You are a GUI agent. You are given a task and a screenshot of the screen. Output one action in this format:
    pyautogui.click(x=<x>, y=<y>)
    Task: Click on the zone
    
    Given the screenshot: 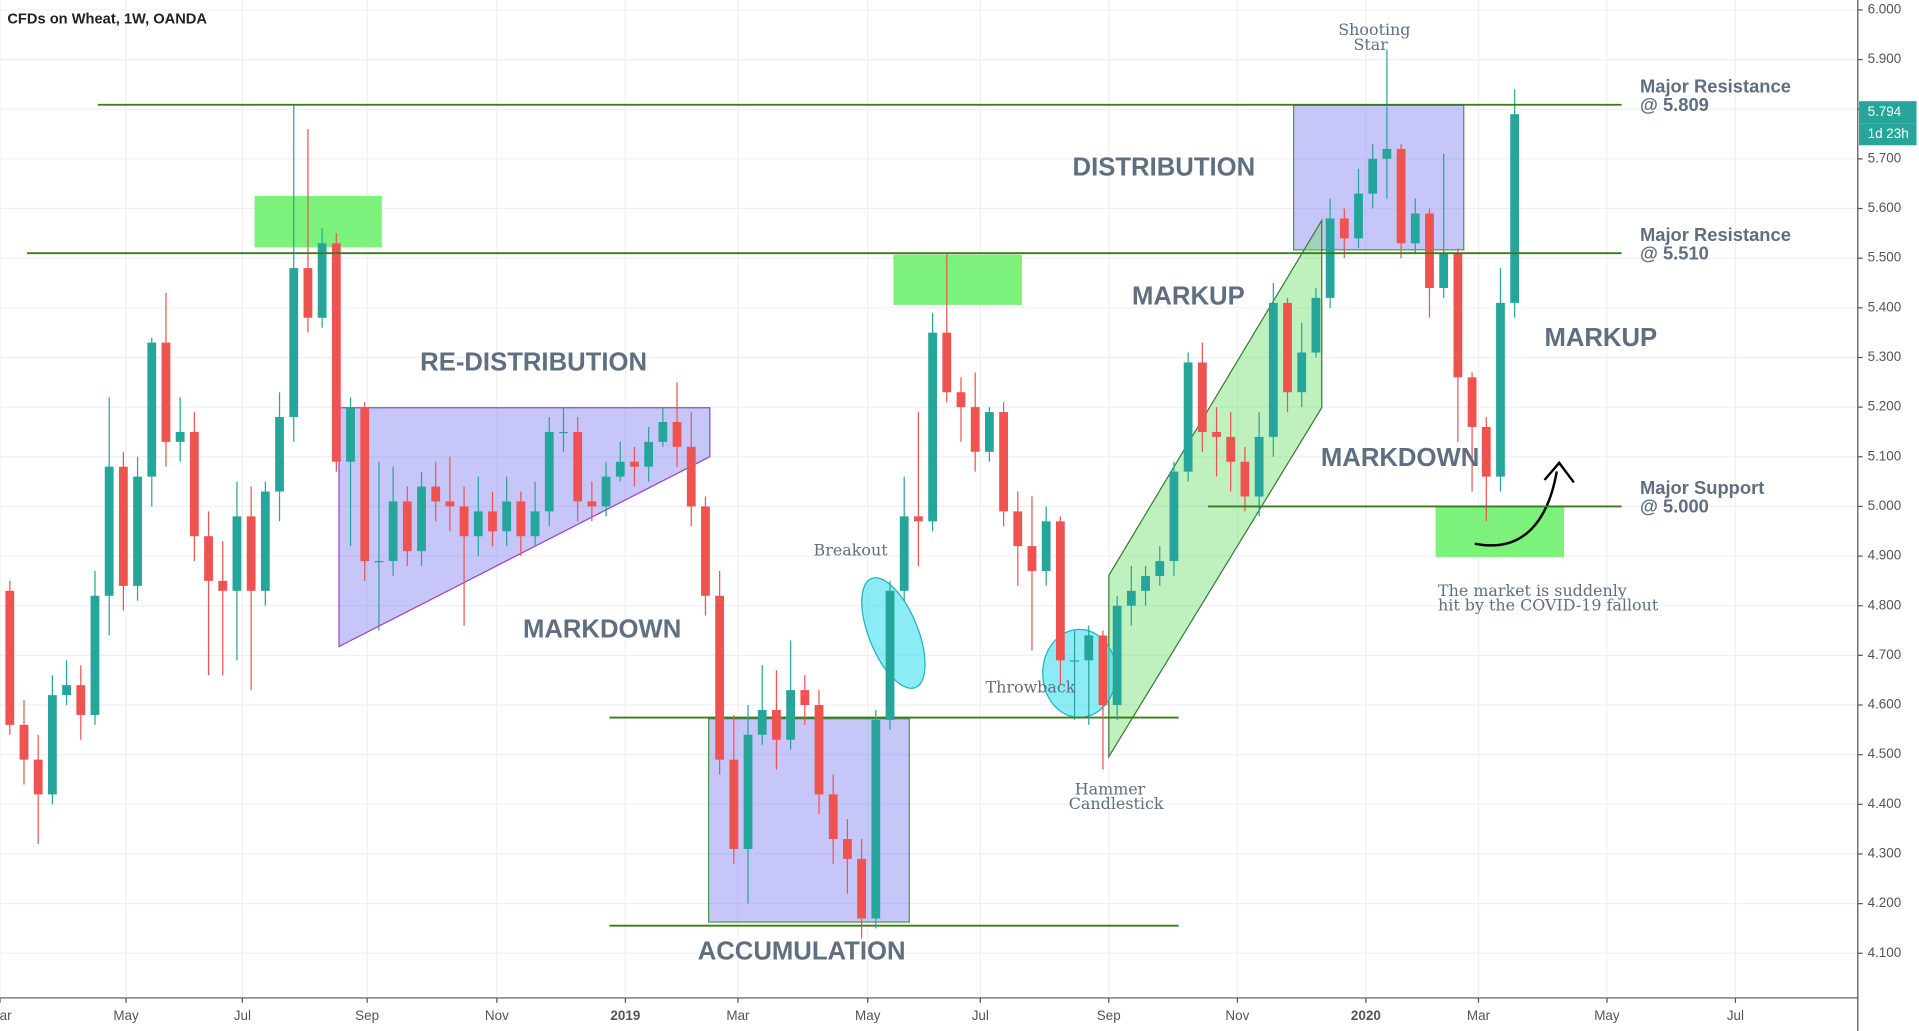 What is the action you would take?
    pyautogui.click(x=318, y=221)
    